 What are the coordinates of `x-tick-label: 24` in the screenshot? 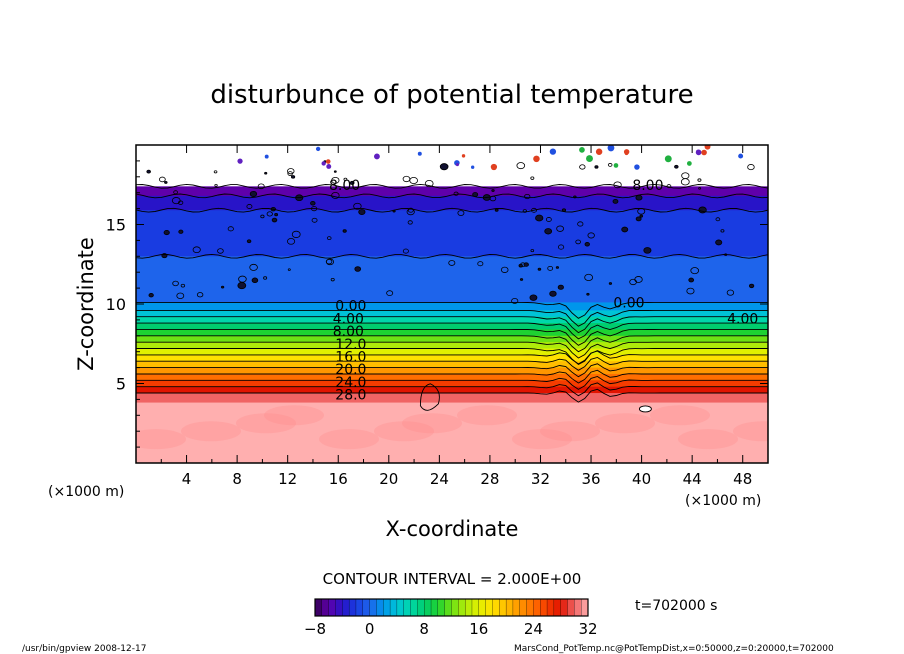 It's located at (439, 479).